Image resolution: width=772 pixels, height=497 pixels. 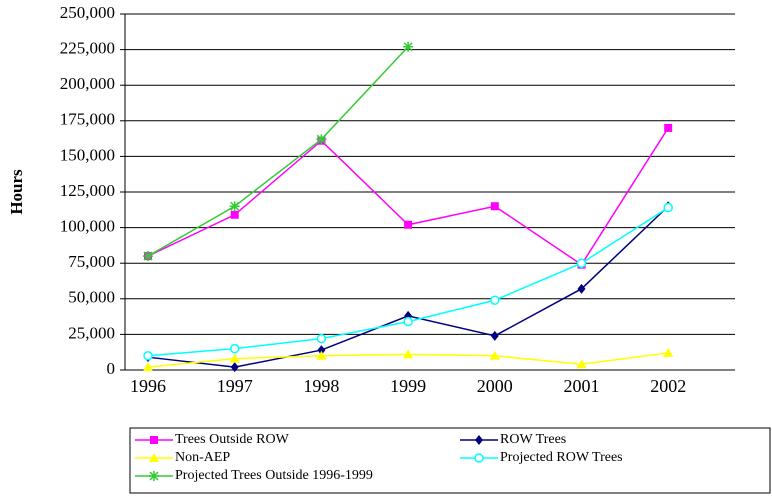 What do you see at coordinates (582, 386) in the screenshot?
I see `x-tick-label: 2001` at bounding box center [582, 386].